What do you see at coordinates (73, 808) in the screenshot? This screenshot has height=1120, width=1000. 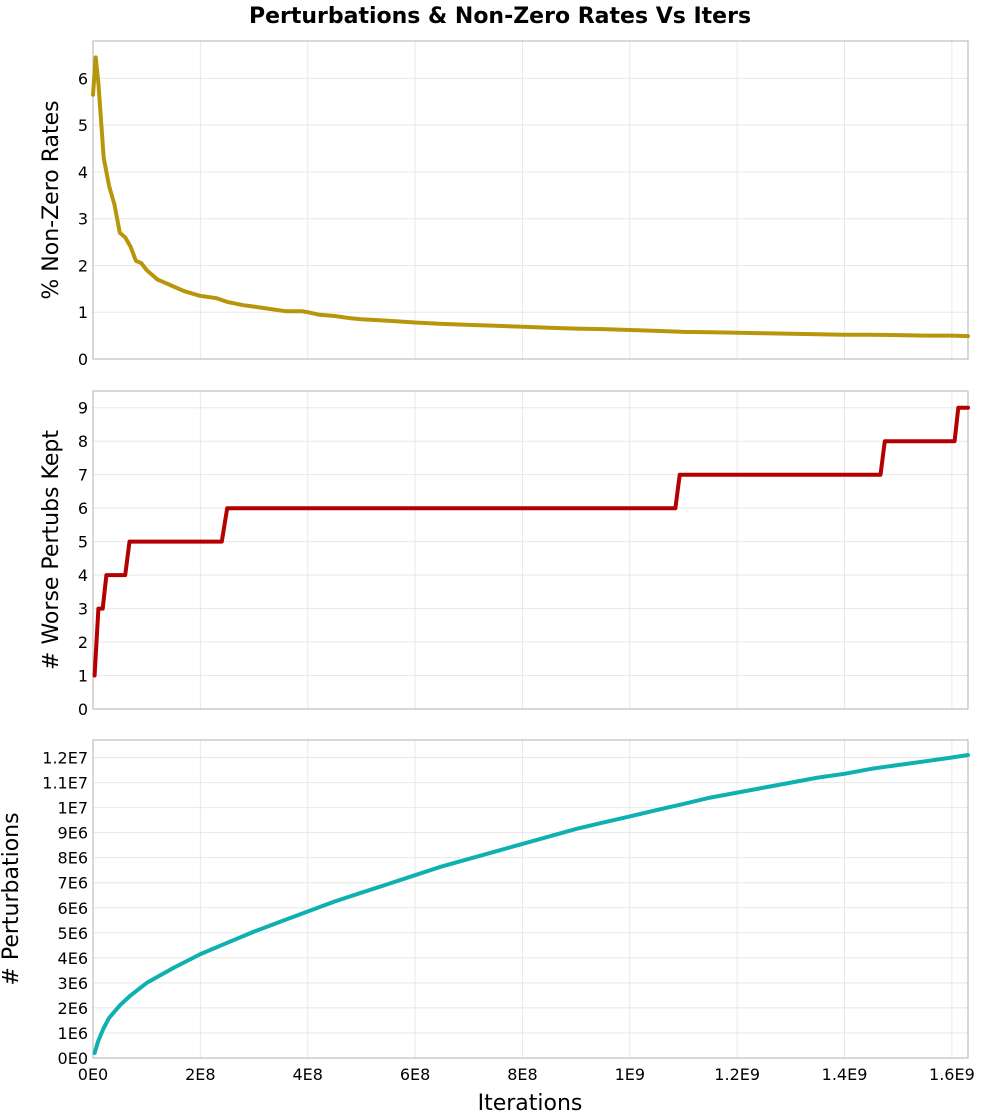 I see `perturbations-ytick-label: 1E7` at bounding box center [73, 808].